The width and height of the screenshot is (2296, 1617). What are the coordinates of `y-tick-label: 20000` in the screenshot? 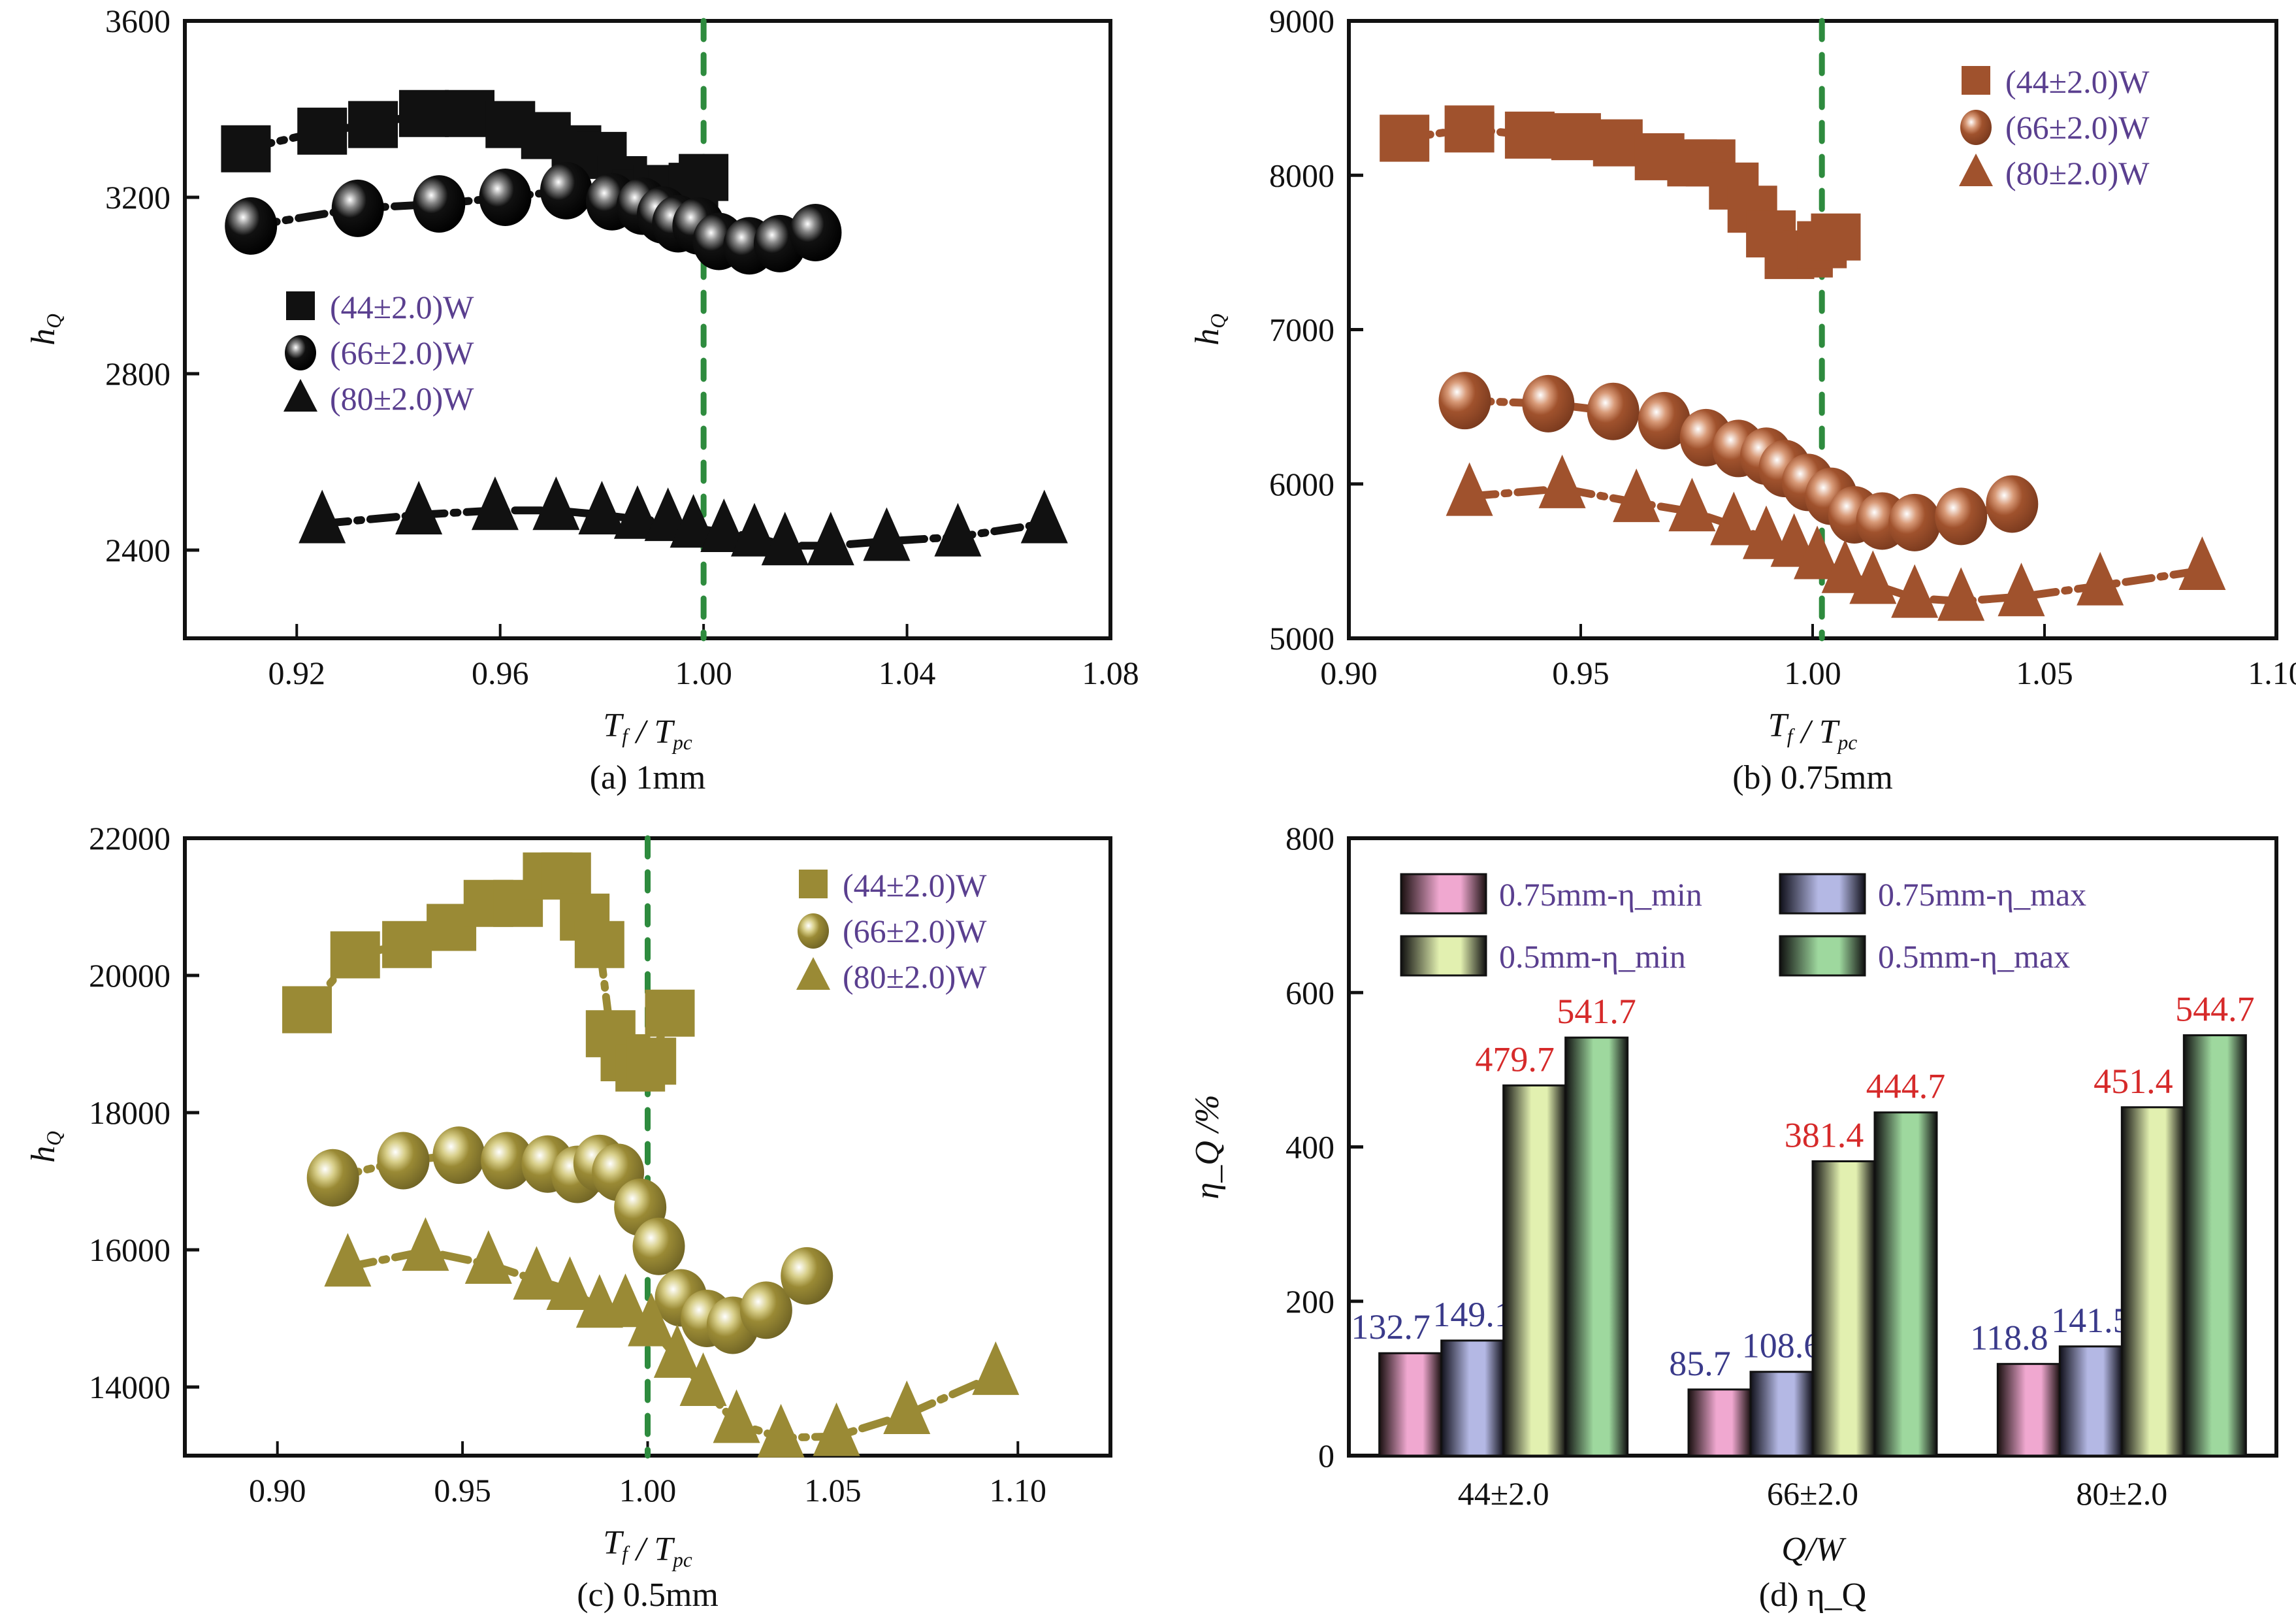 It's located at (129, 975).